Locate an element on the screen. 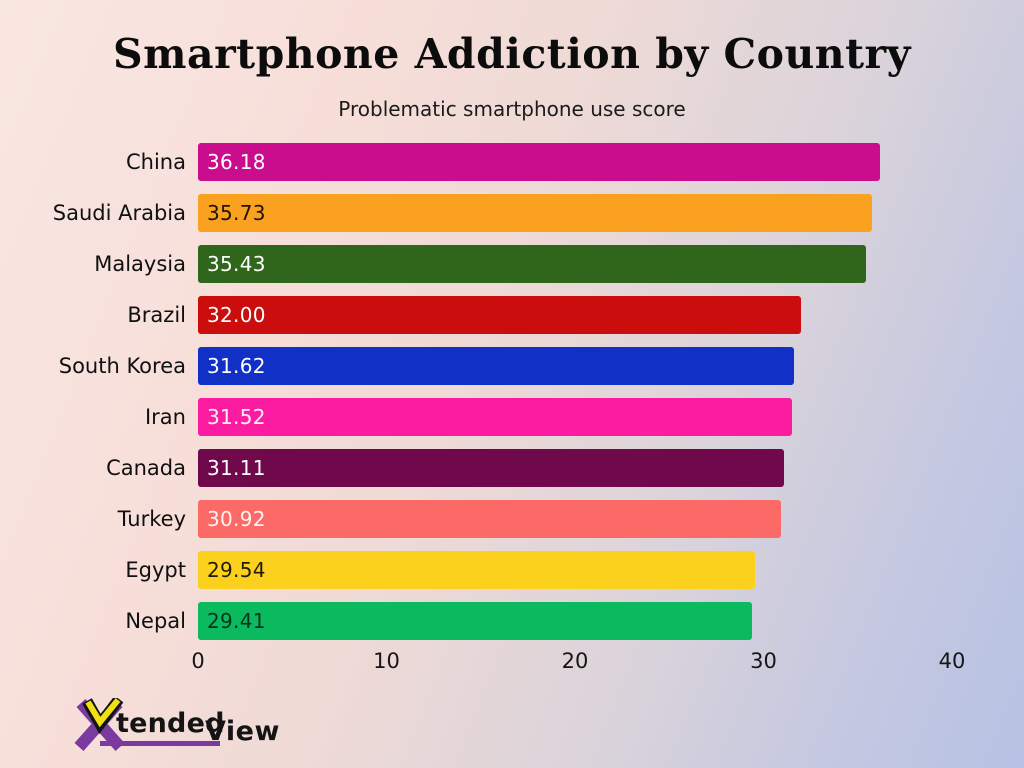 This screenshot has width=1024, height=768. x-axis-tick-label: 40 is located at coordinates (952, 661).